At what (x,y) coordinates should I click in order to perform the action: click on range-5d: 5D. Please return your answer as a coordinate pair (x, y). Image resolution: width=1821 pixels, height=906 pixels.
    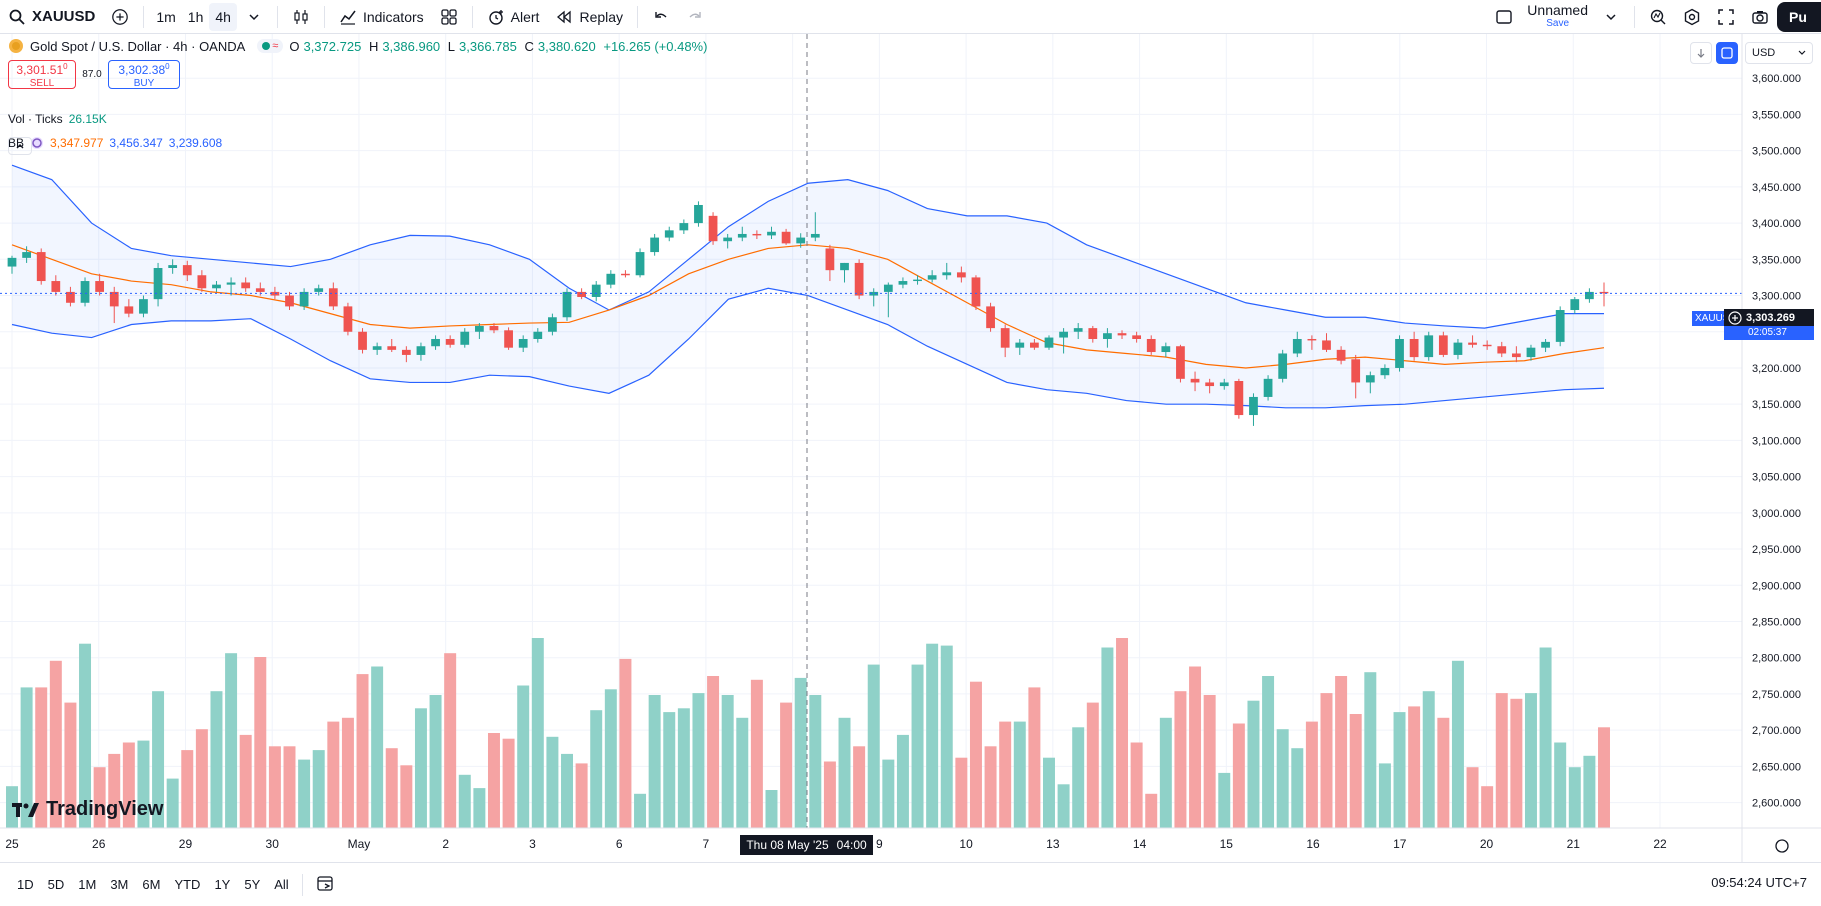
    Looking at the image, I should click on (56, 884).